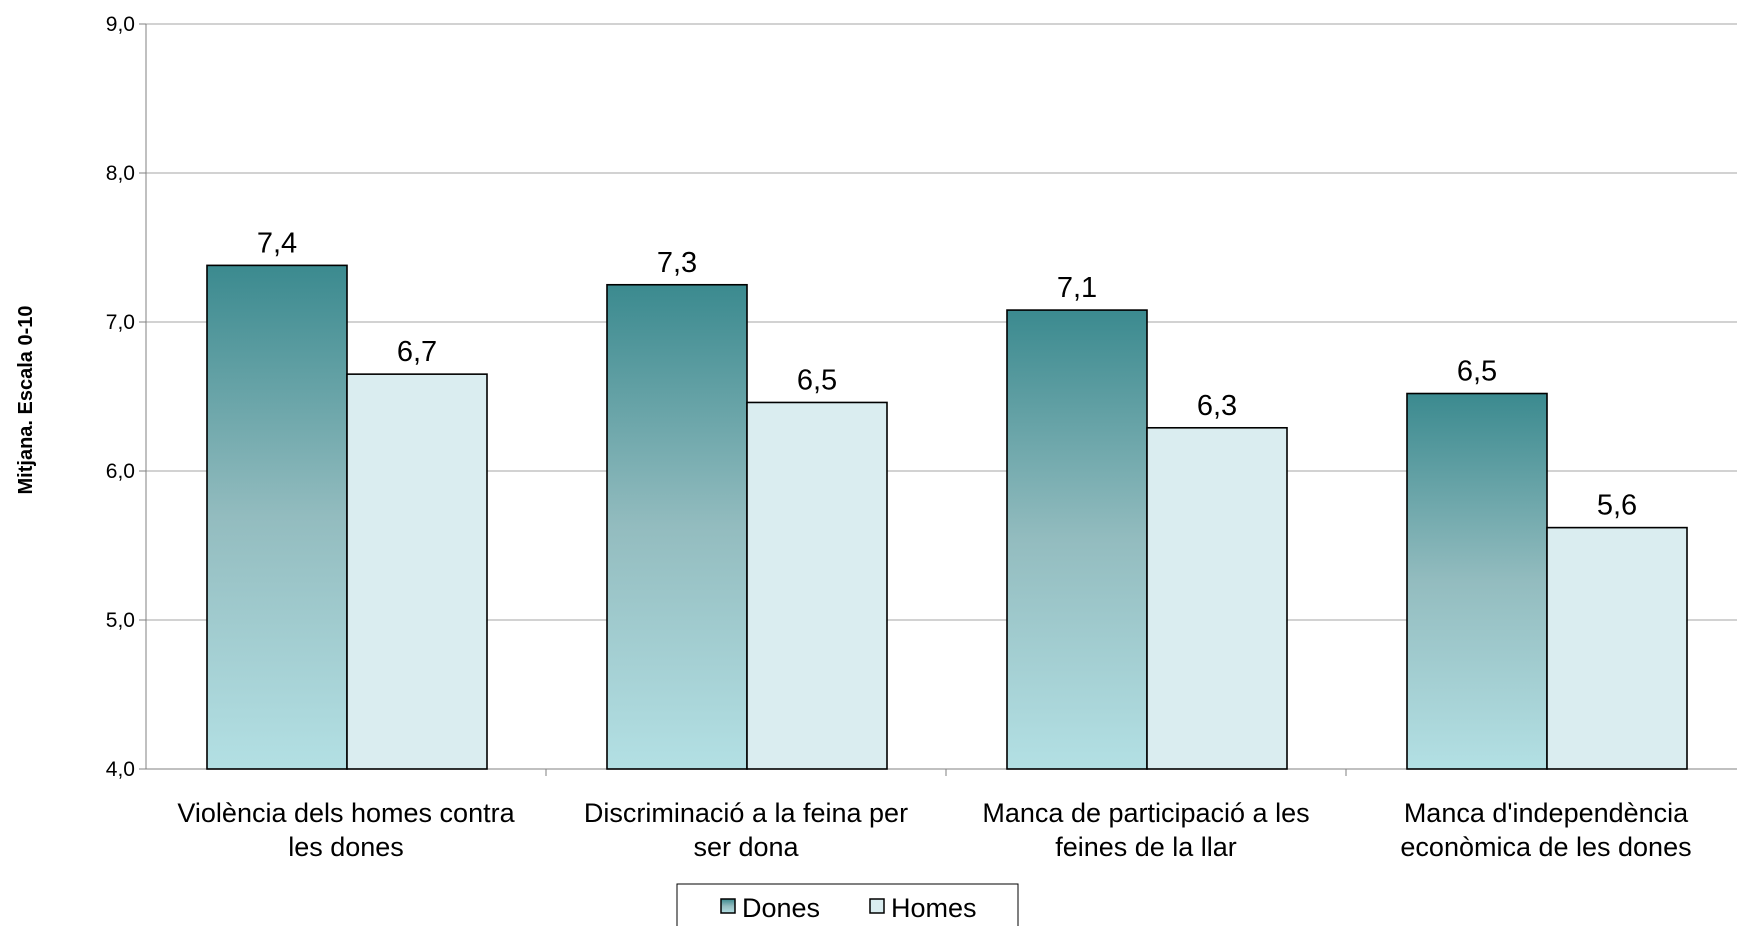  I want to click on legend-swatch-homes, so click(877, 906).